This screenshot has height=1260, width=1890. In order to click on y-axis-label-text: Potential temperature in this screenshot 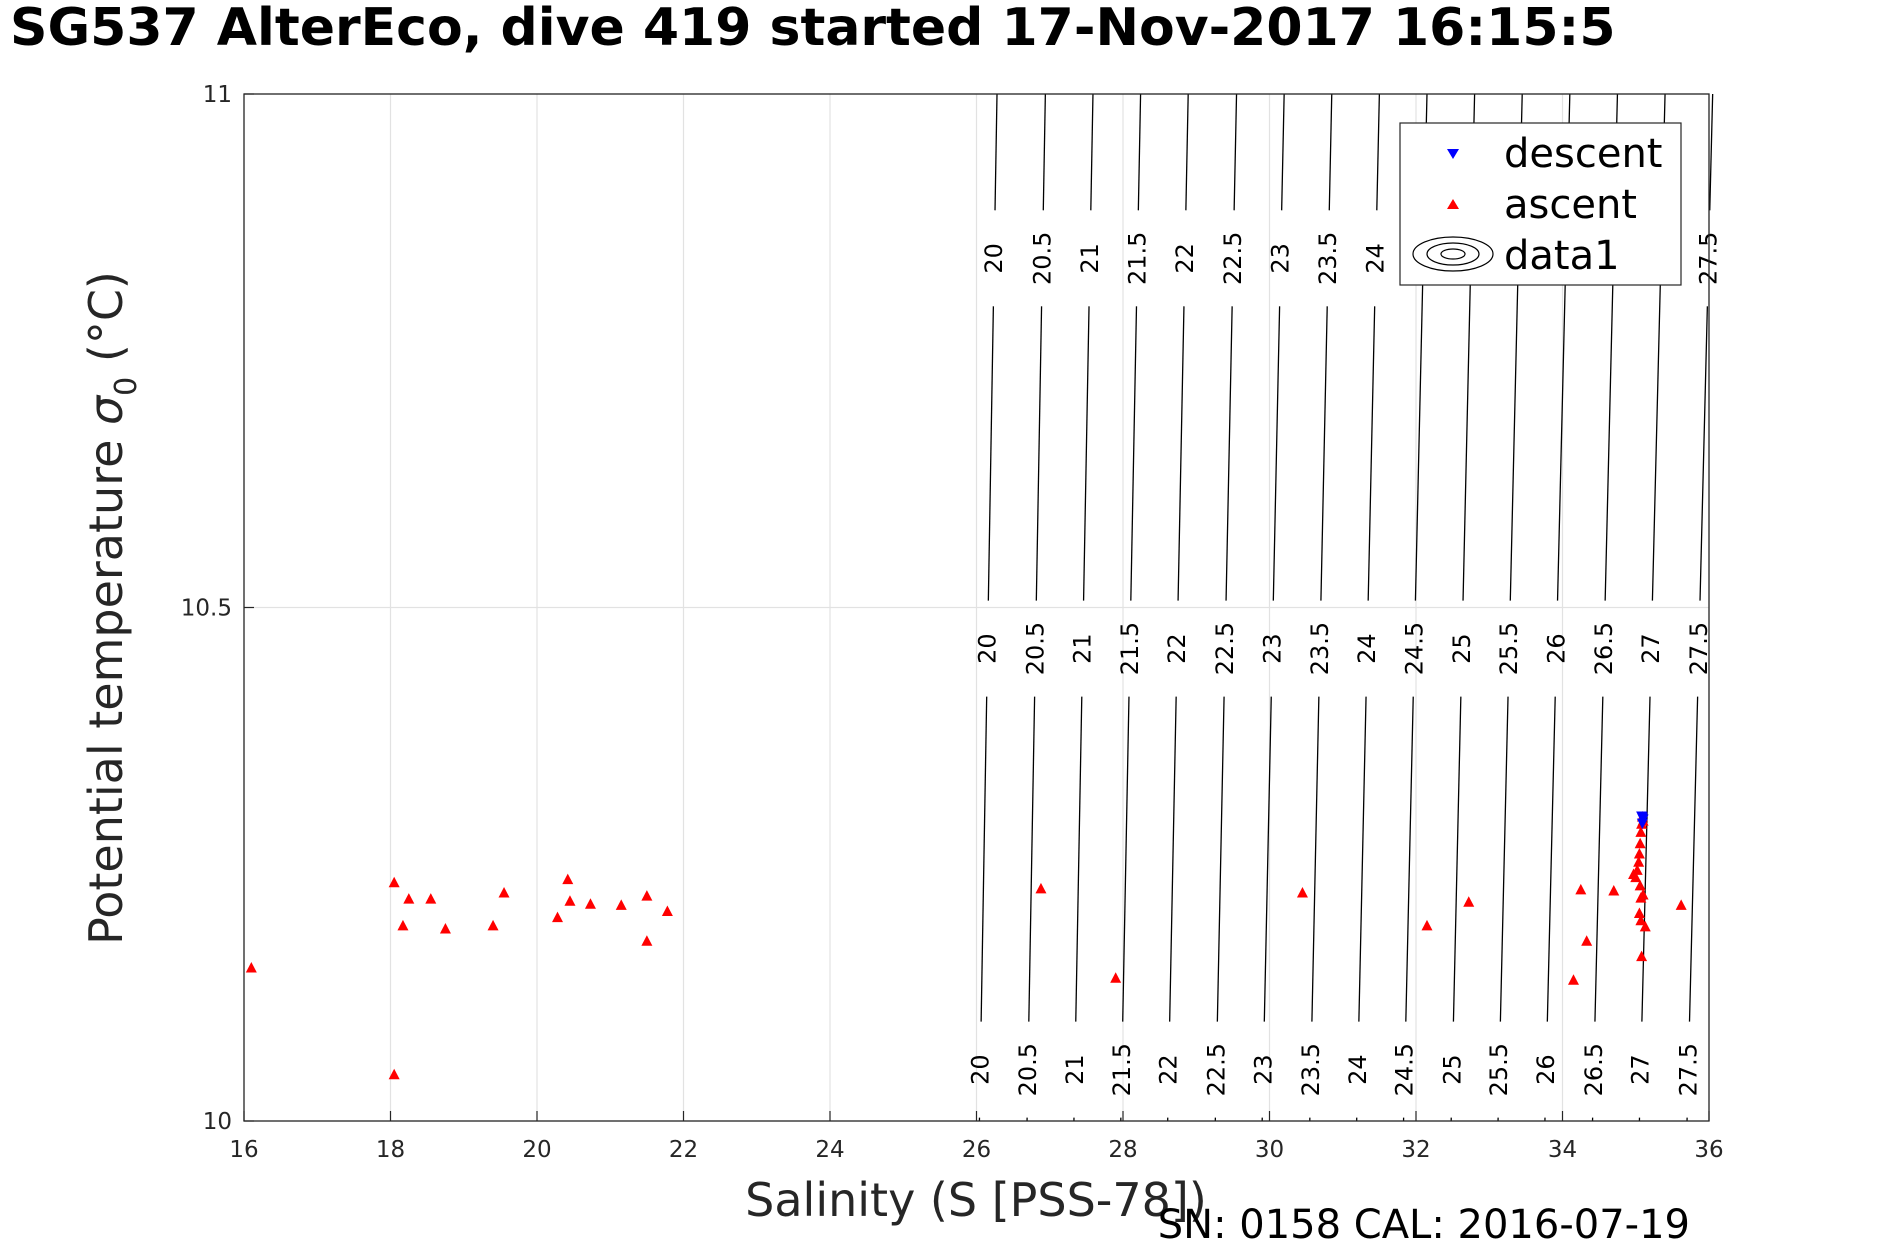, I will do `click(106, 685)`.